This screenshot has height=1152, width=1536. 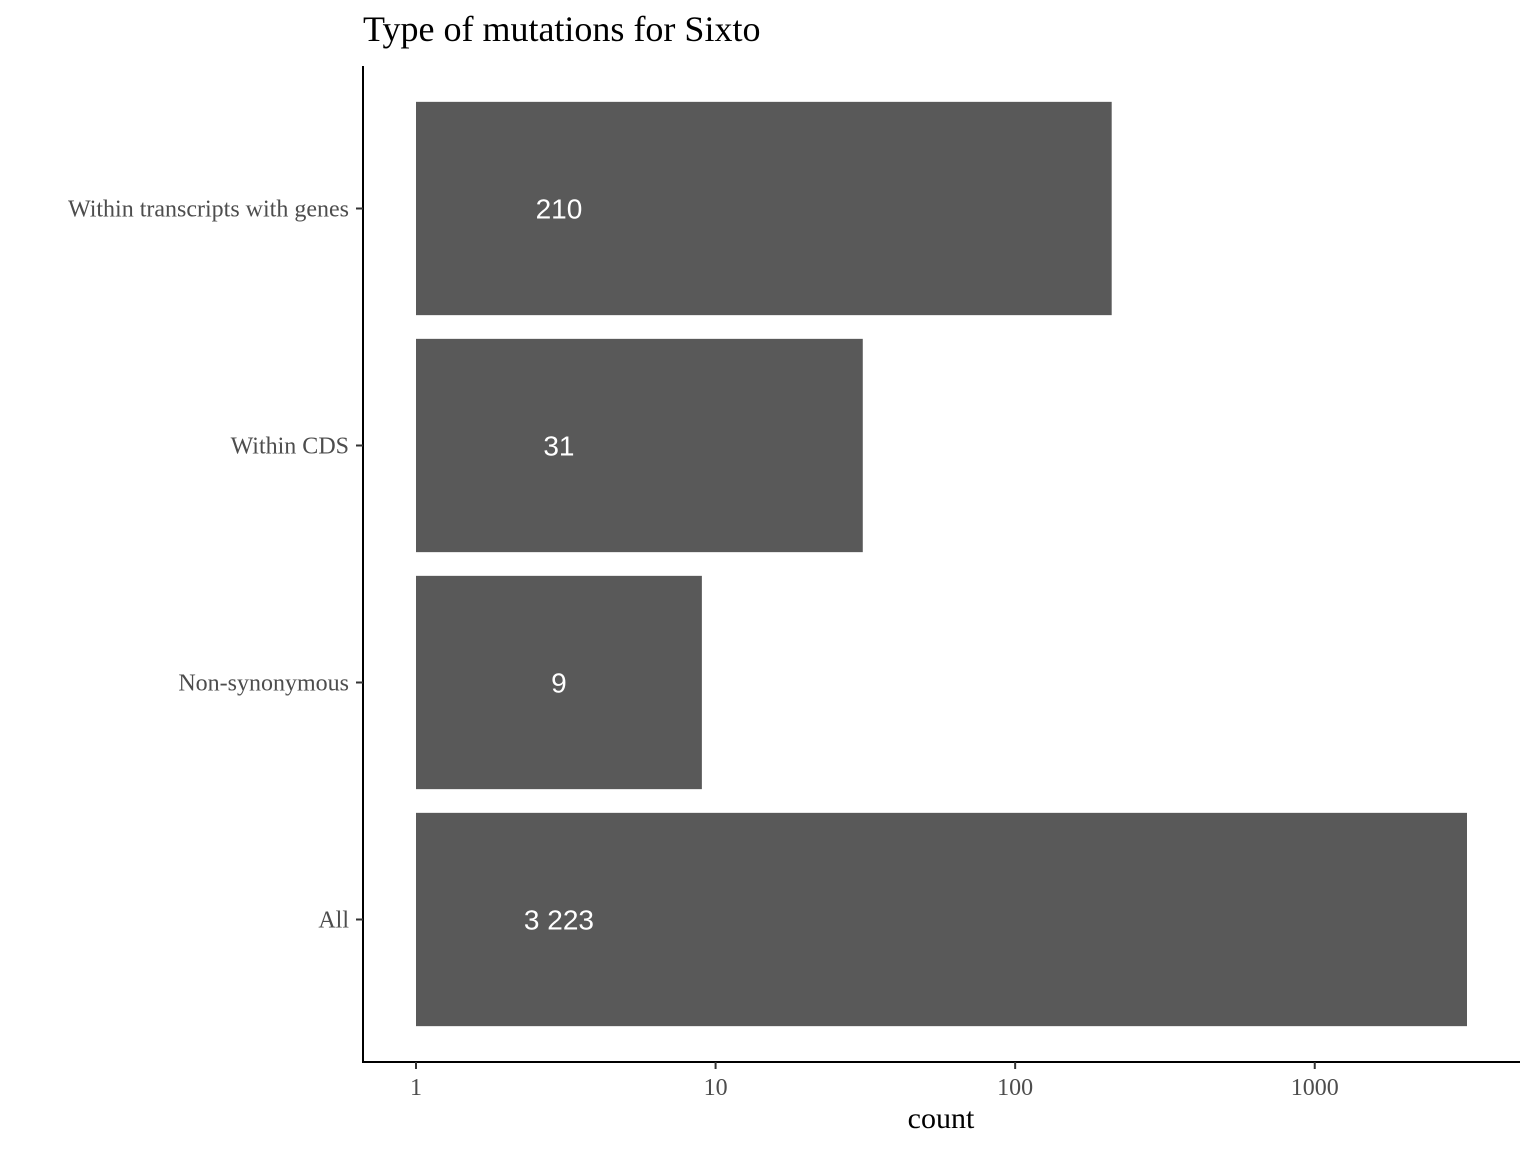 What do you see at coordinates (941, 919) in the screenshot?
I see `bar-all` at bounding box center [941, 919].